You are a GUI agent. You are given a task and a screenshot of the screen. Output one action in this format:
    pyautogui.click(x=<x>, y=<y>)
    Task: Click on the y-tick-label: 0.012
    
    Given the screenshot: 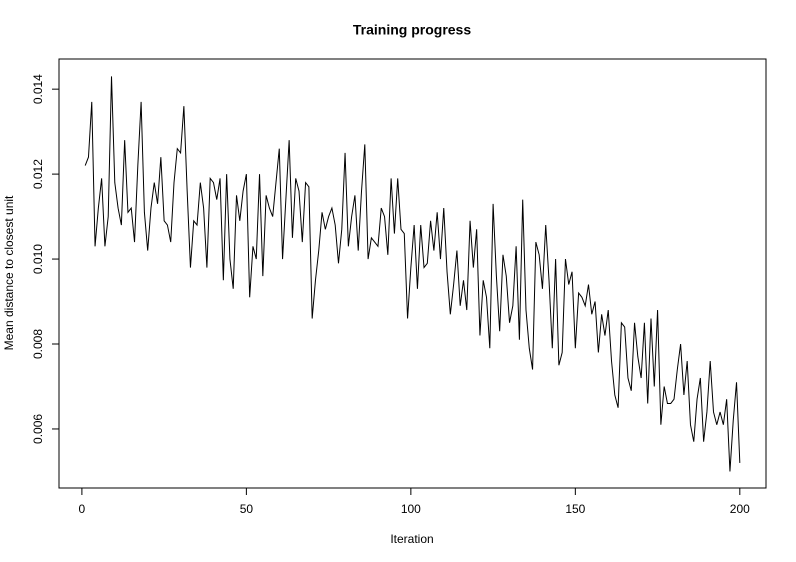 What is the action you would take?
    pyautogui.click(x=38, y=174)
    